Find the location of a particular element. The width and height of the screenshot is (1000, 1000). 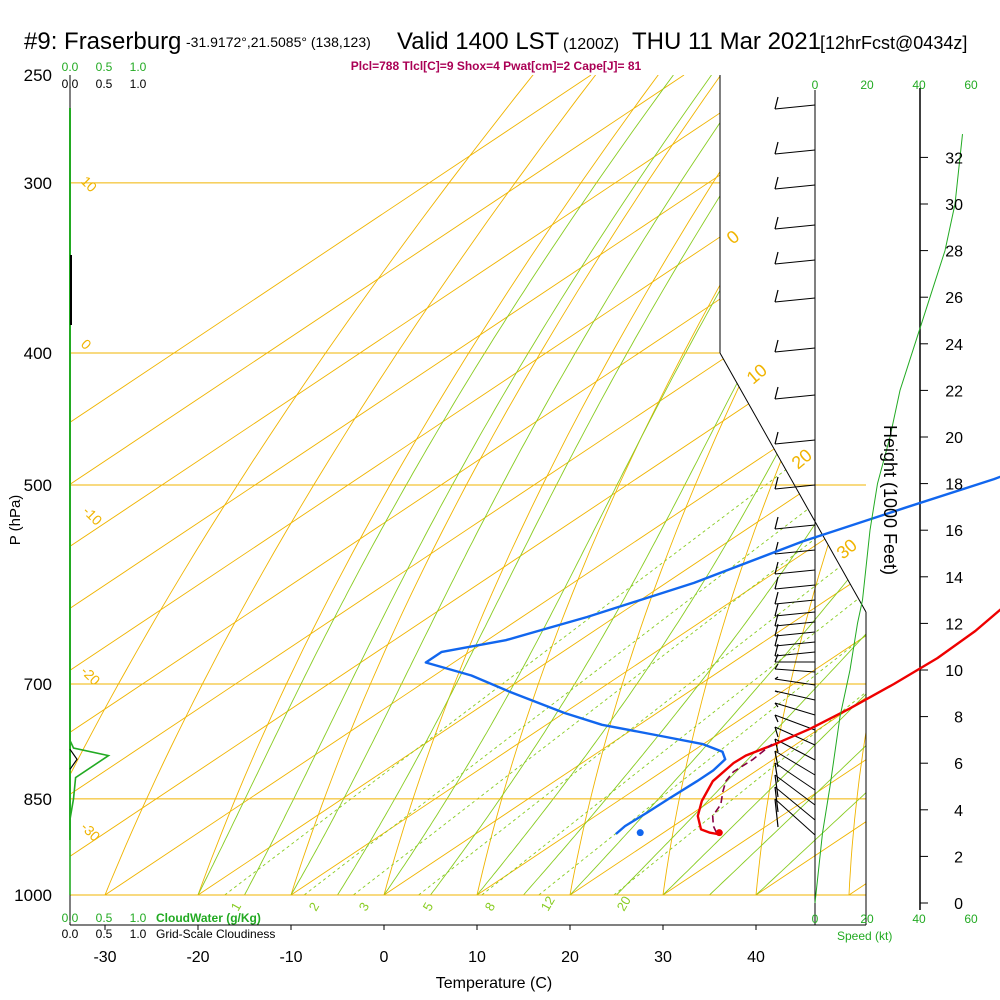

zulu-time: (1200Z) is located at coordinates (591, 44).